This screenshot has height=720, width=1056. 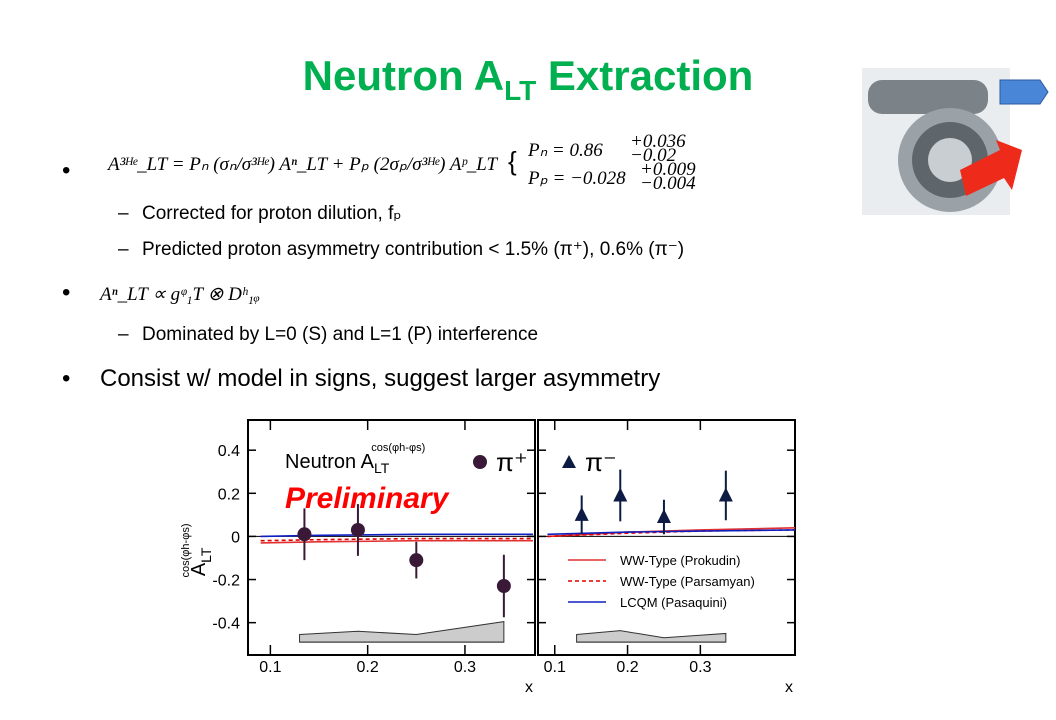 What do you see at coordinates (512, 161) in the screenshot?
I see `brace: {` at bounding box center [512, 161].